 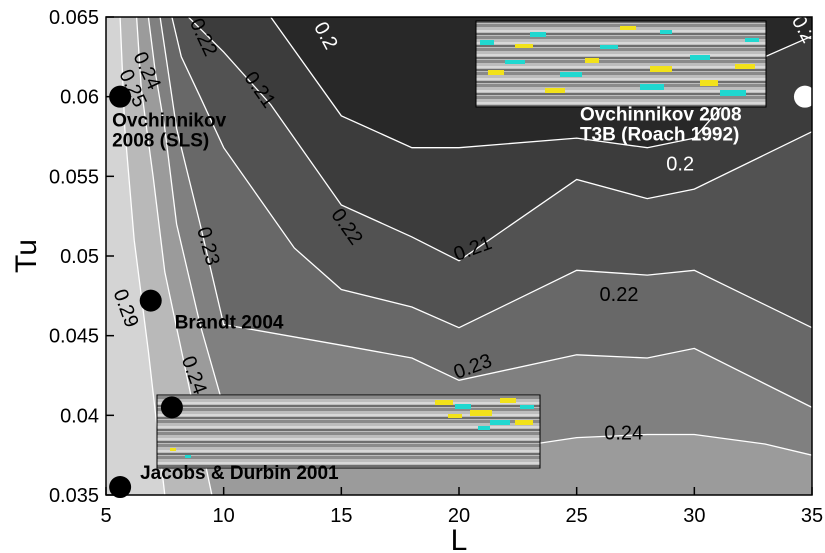 What do you see at coordinates (79, 98) in the screenshot?
I see `y-tick-label: 0.06` at bounding box center [79, 98].